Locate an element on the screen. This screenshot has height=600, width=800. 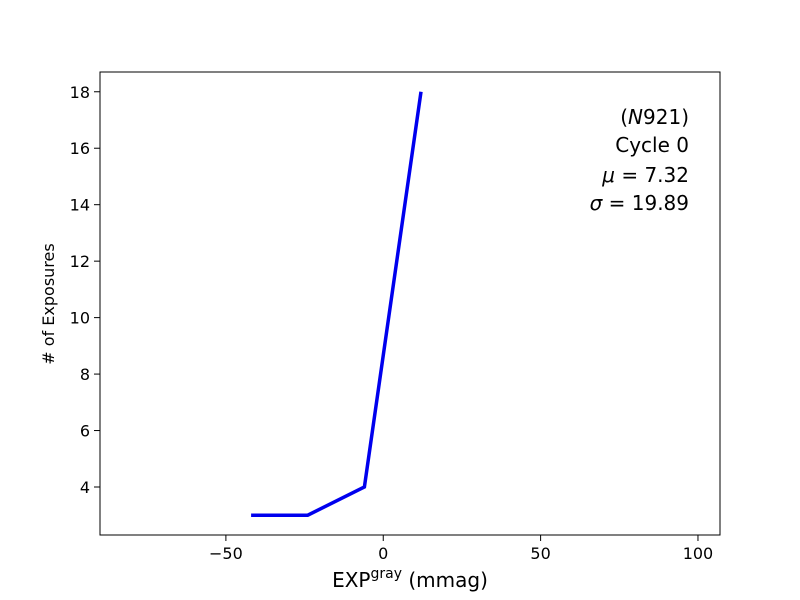
y-tick-label: 8 is located at coordinates (85, 374).